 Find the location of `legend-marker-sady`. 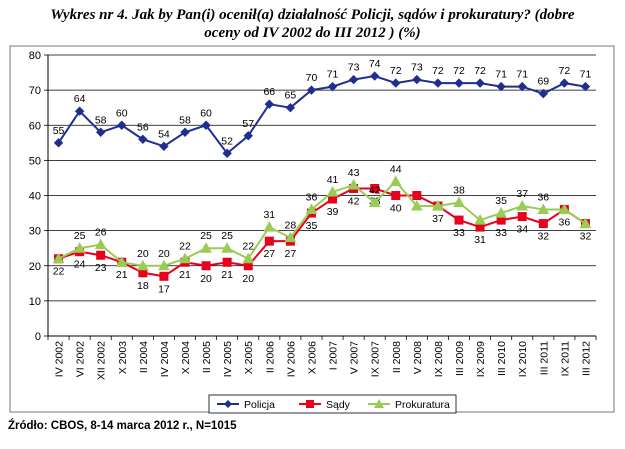

legend-marker-sady is located at coordinates (310, 404).